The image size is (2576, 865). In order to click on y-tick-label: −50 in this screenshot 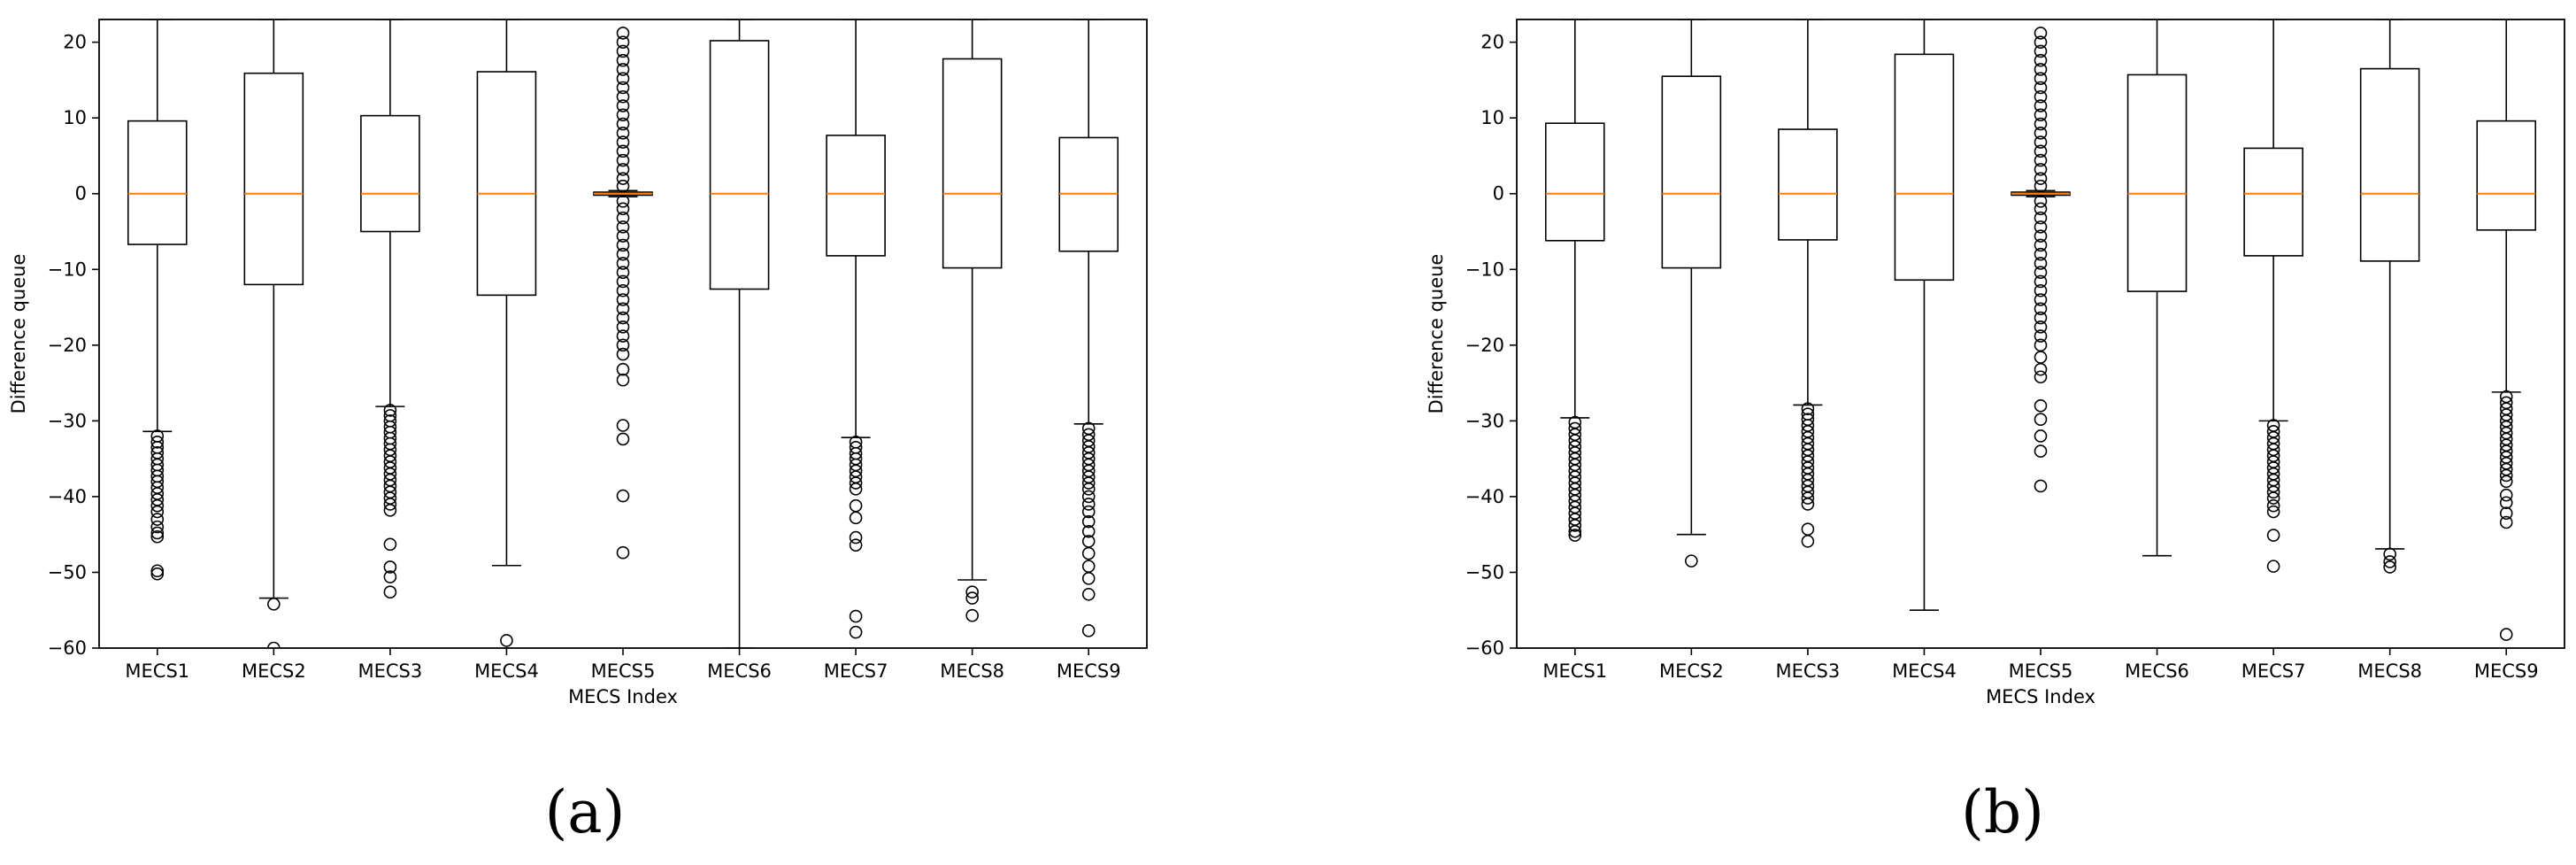, I will do `click(1484, 572)`.